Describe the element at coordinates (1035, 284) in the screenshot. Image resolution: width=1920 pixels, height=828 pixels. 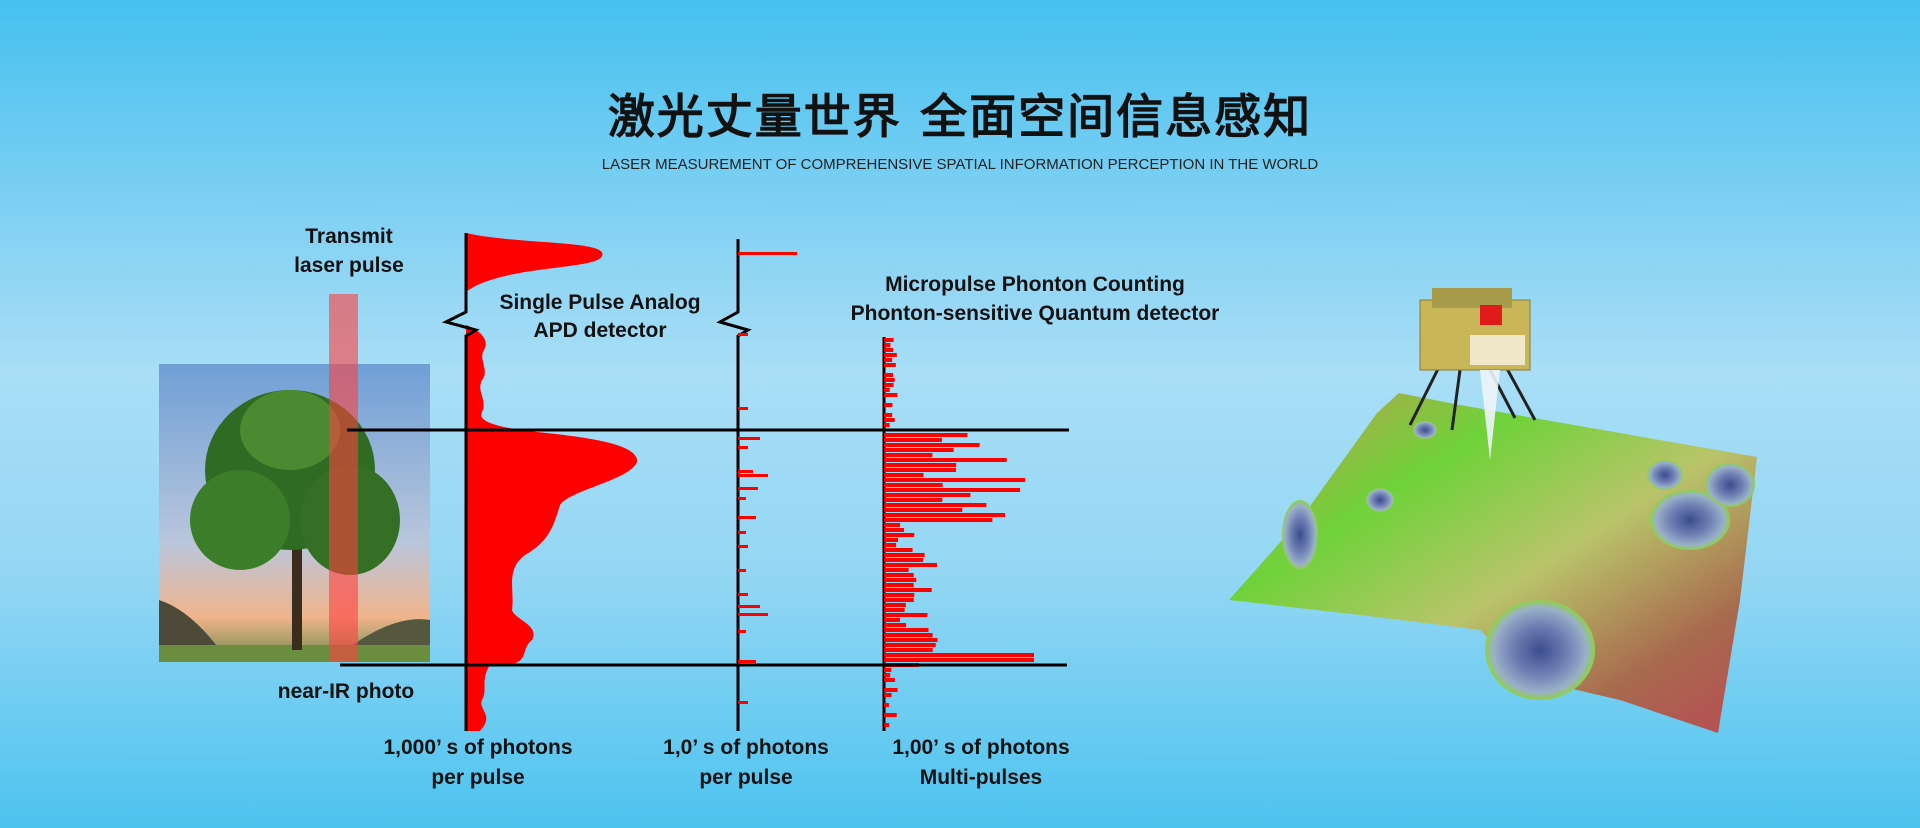
I see `counting-label: Micropulse Phonton Counting` at that location.